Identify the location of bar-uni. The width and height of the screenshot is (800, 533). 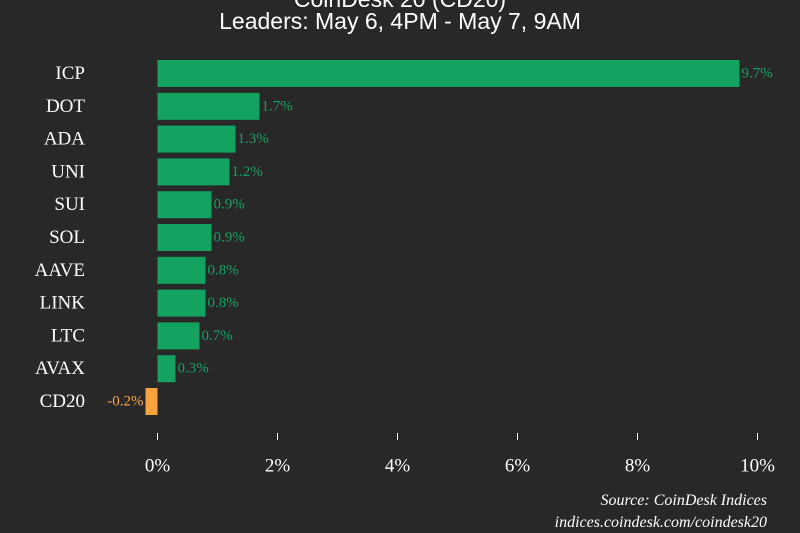
(193, 172).